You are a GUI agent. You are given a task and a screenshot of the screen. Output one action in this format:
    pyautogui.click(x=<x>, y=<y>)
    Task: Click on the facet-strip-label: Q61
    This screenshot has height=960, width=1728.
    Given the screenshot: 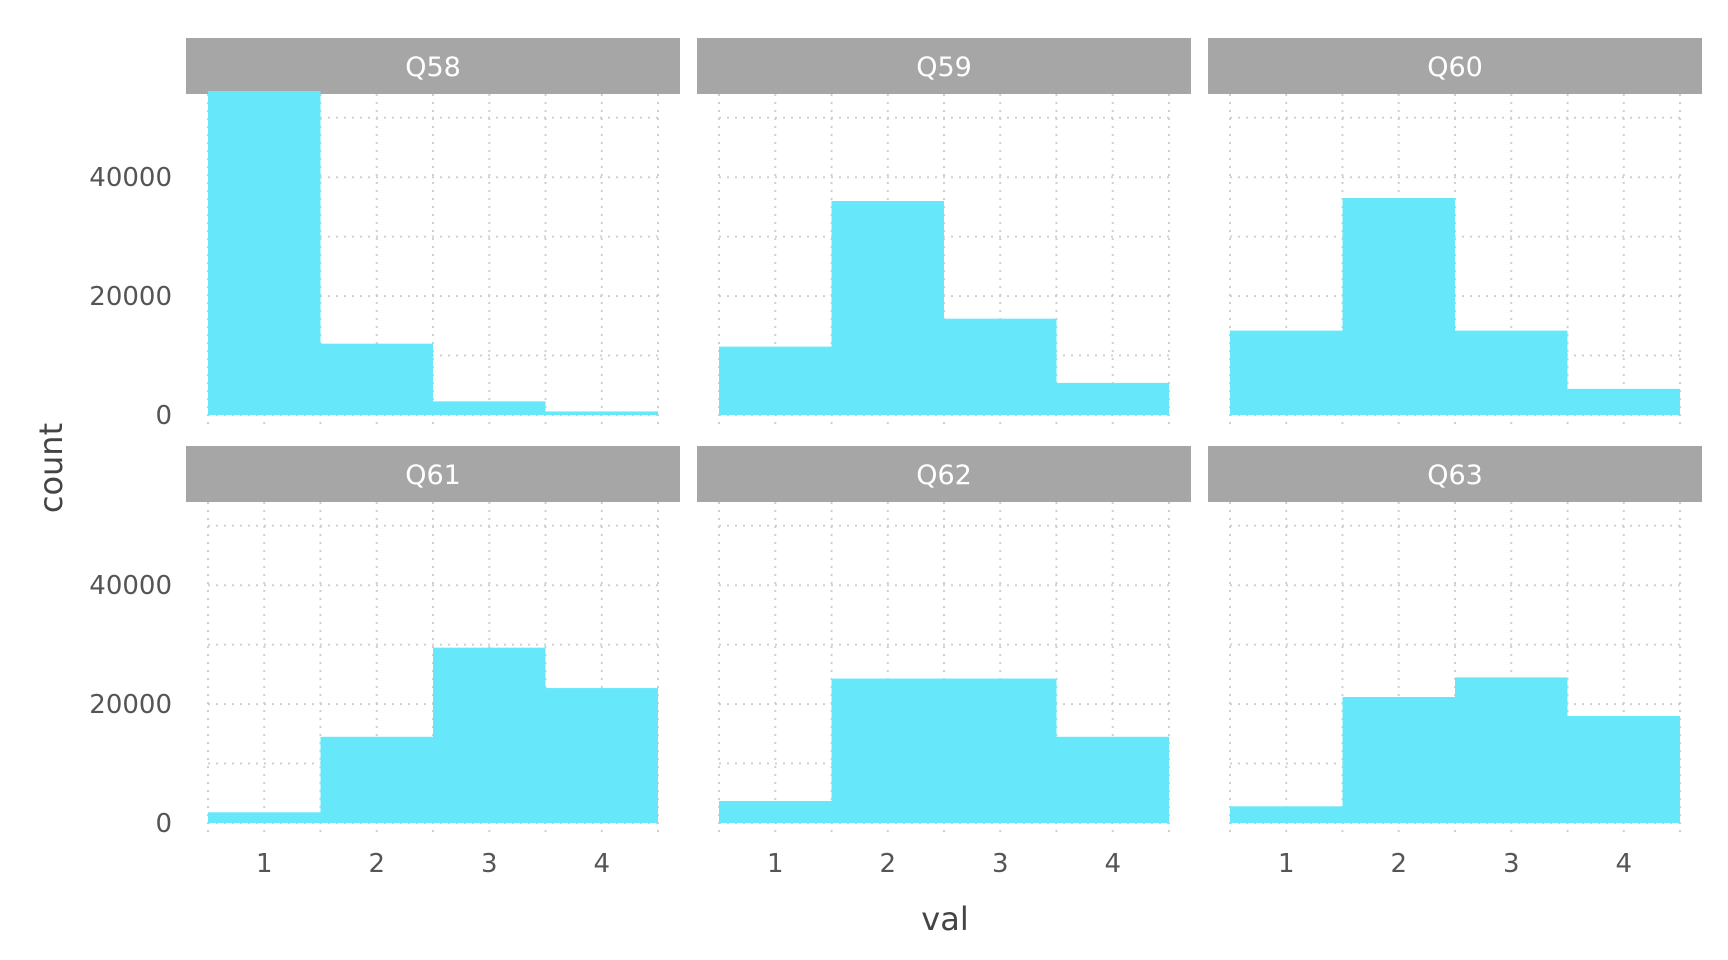 What is the action you would take?
    pyautogui.click(x=433, y=475)
    